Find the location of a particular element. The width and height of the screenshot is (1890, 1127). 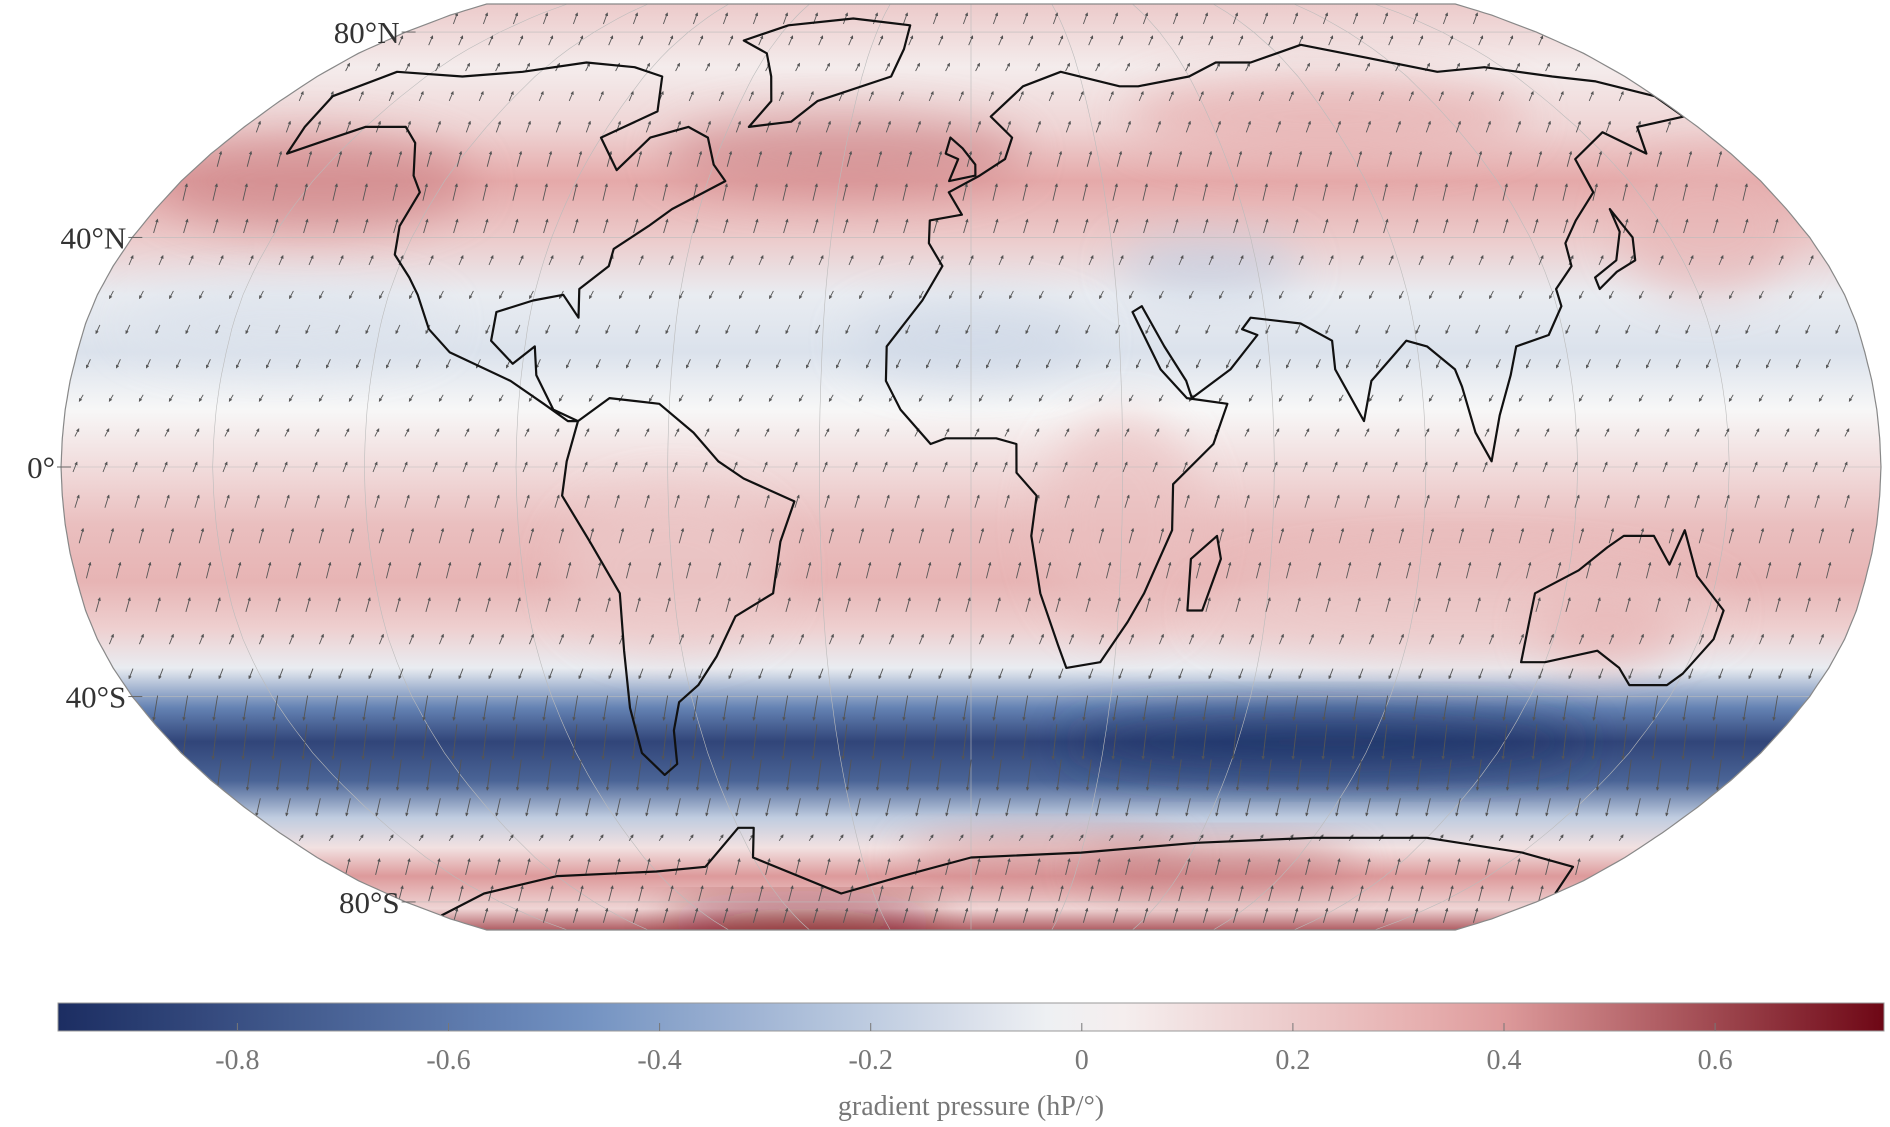

latitude-label: 0° is located at coordinates (41, 467).